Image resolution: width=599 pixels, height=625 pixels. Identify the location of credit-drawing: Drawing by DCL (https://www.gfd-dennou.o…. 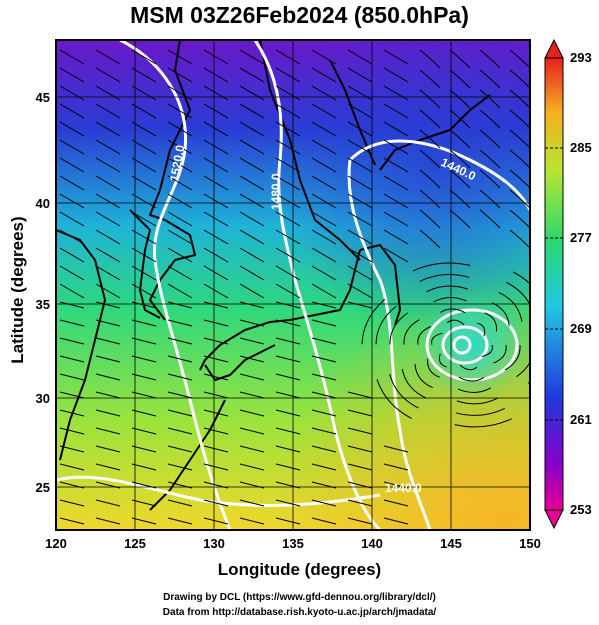
(299, 597).